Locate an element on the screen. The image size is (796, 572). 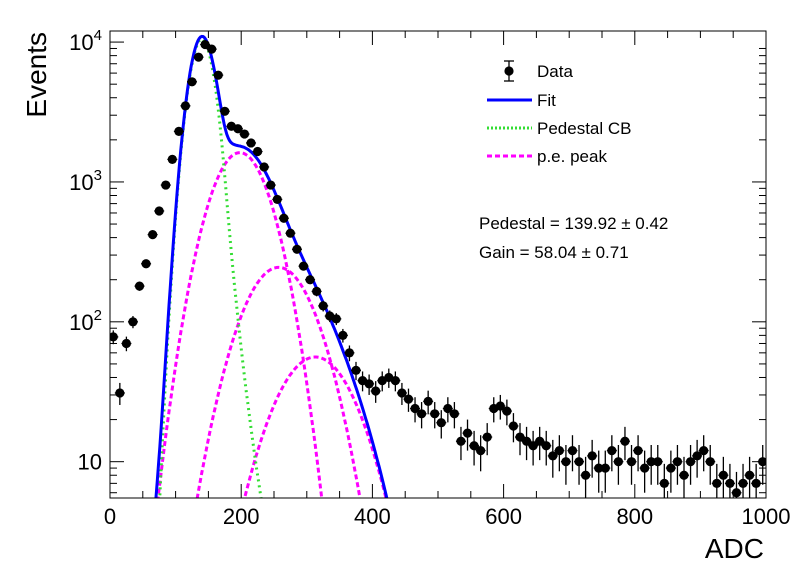
legend-marker is located at coordinates (509, 71).